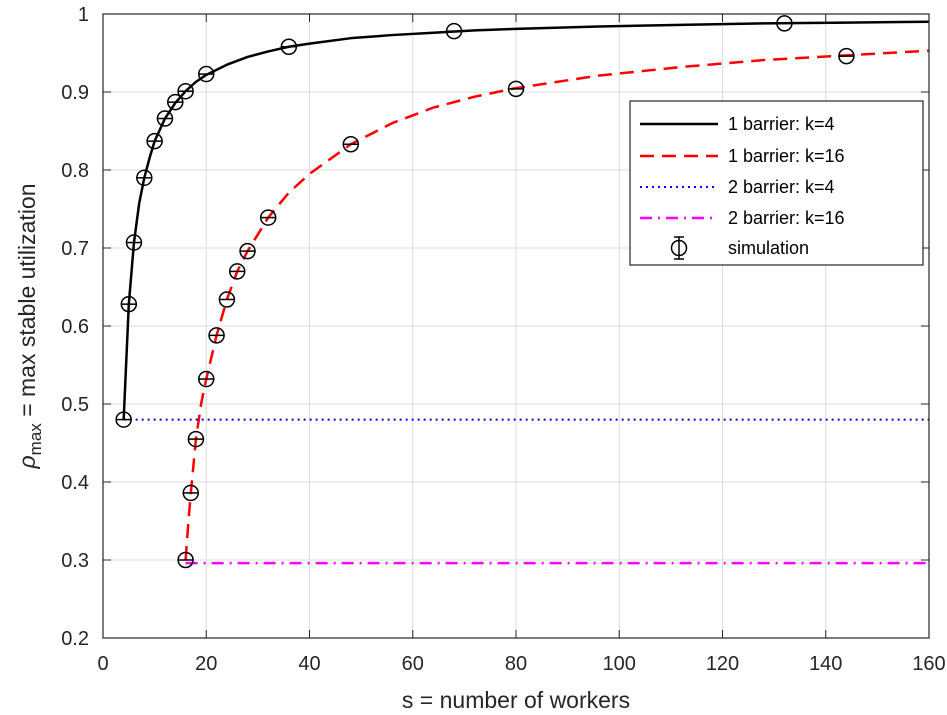  Describe the element at coordinates (27, 303) in the screenshot. I see `y-axis-label-text: = max stable utilization` at that location.